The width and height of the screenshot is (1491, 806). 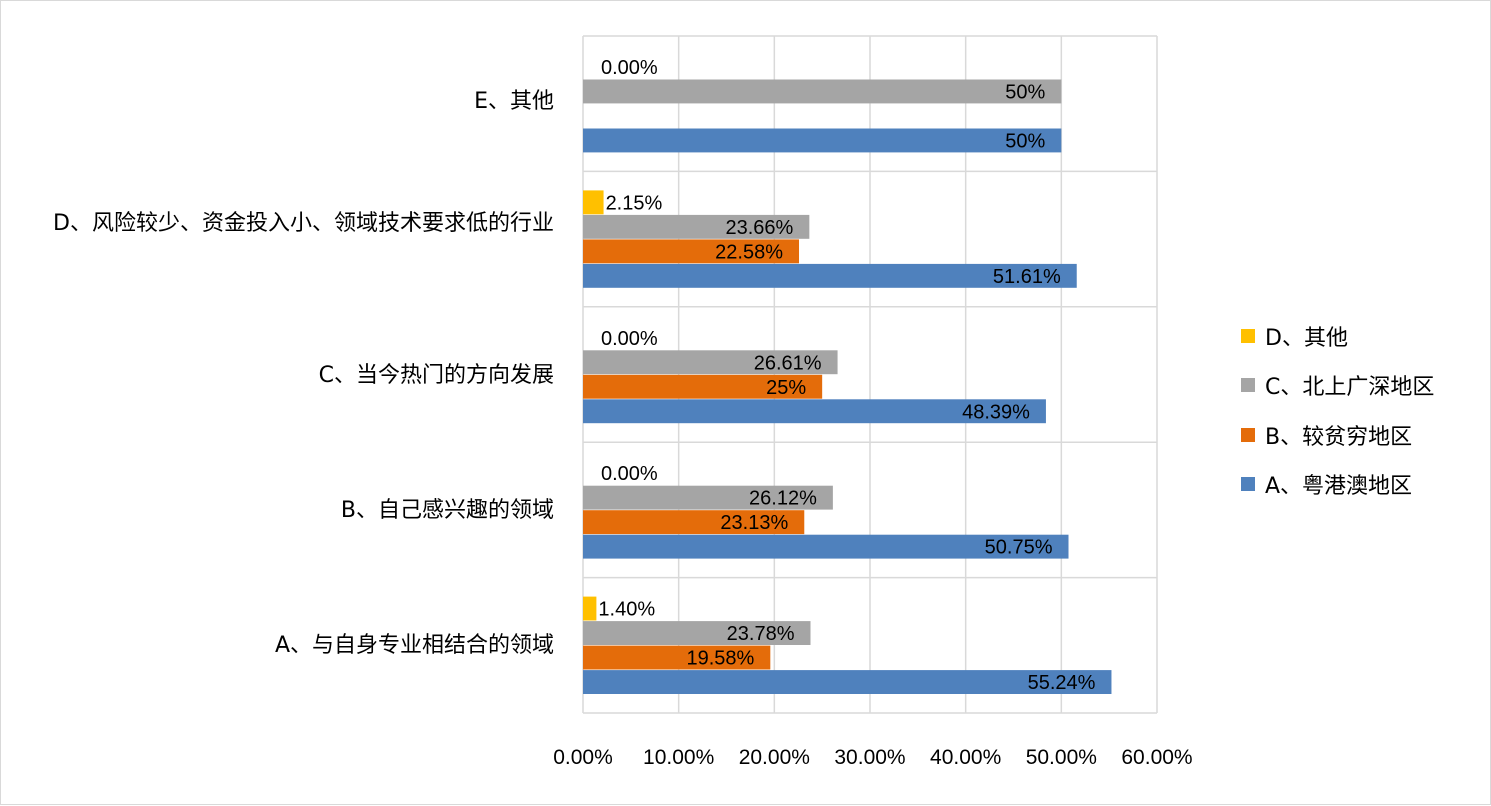 What do you see at coordinates (996, 412) in the screenshot?
I see `data-label: 48.39%` at bounding box center [996, 412].